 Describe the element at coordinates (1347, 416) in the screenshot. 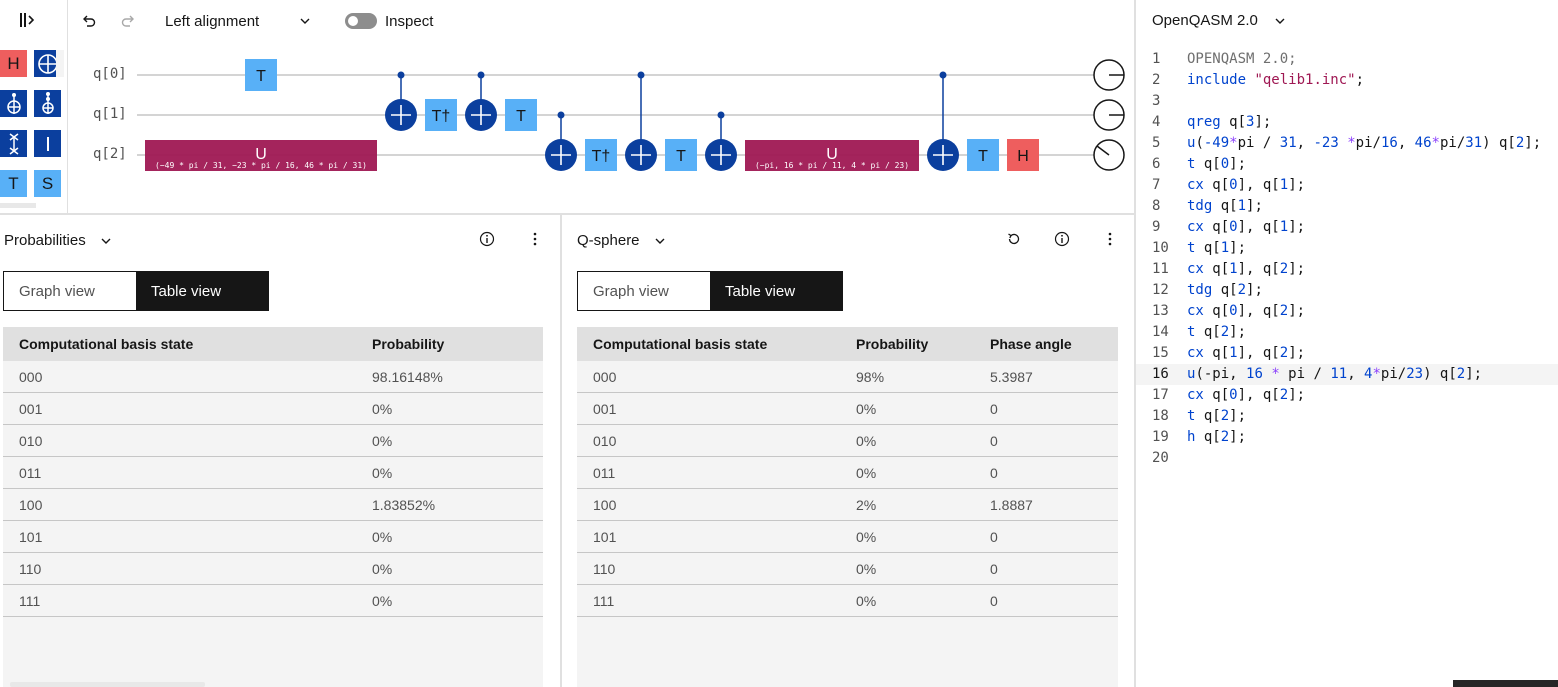

I see `code-line: 18 t q[2];` at that location.